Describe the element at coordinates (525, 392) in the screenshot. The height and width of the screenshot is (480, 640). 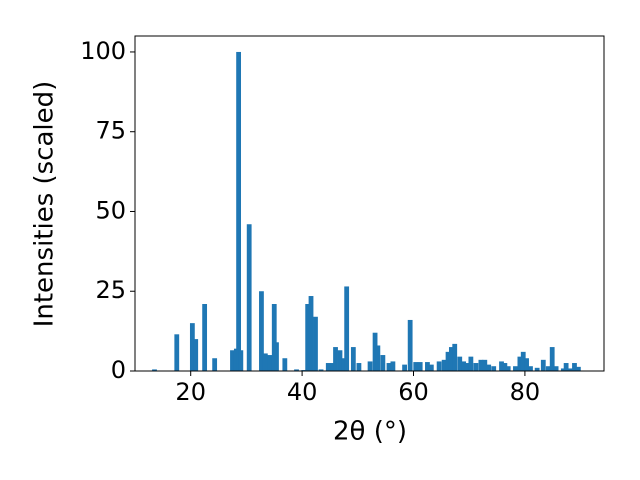
I see `x-tick-label: 80` at that location.